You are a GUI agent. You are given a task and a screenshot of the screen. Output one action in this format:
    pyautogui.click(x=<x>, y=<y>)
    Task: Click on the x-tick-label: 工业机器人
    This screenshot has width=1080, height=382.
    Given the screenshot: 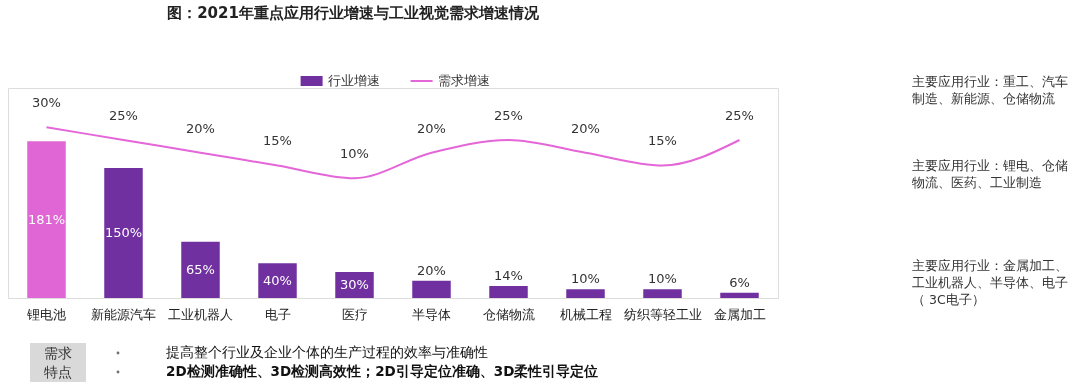 What is the action you would take?
    pyautogui.click(x=200, y=314)
    